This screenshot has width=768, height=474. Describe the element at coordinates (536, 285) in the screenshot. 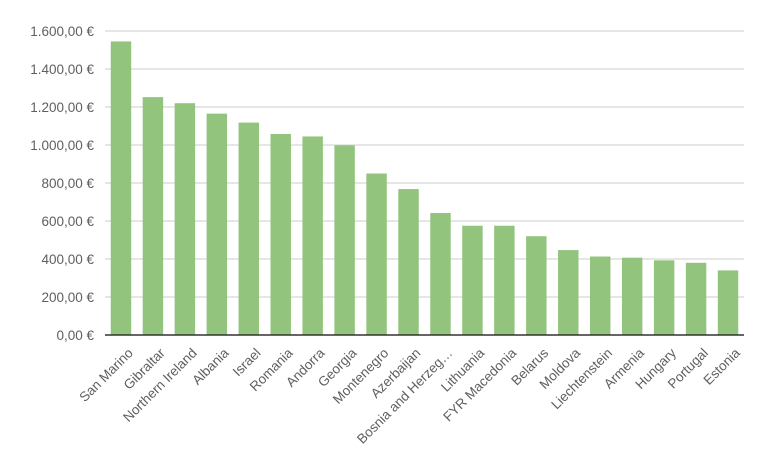

I see `bar-belarus` at that location.